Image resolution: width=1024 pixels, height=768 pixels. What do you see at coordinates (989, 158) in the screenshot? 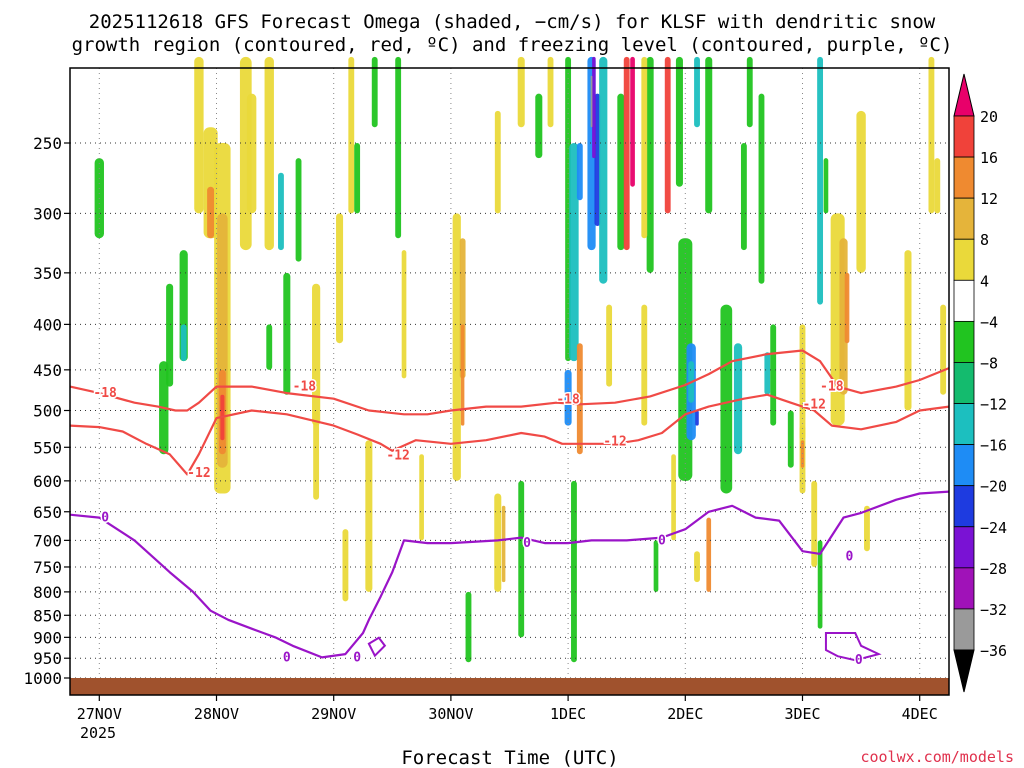
I see `colorbar-label: 16` at bounding box center [989, 158].